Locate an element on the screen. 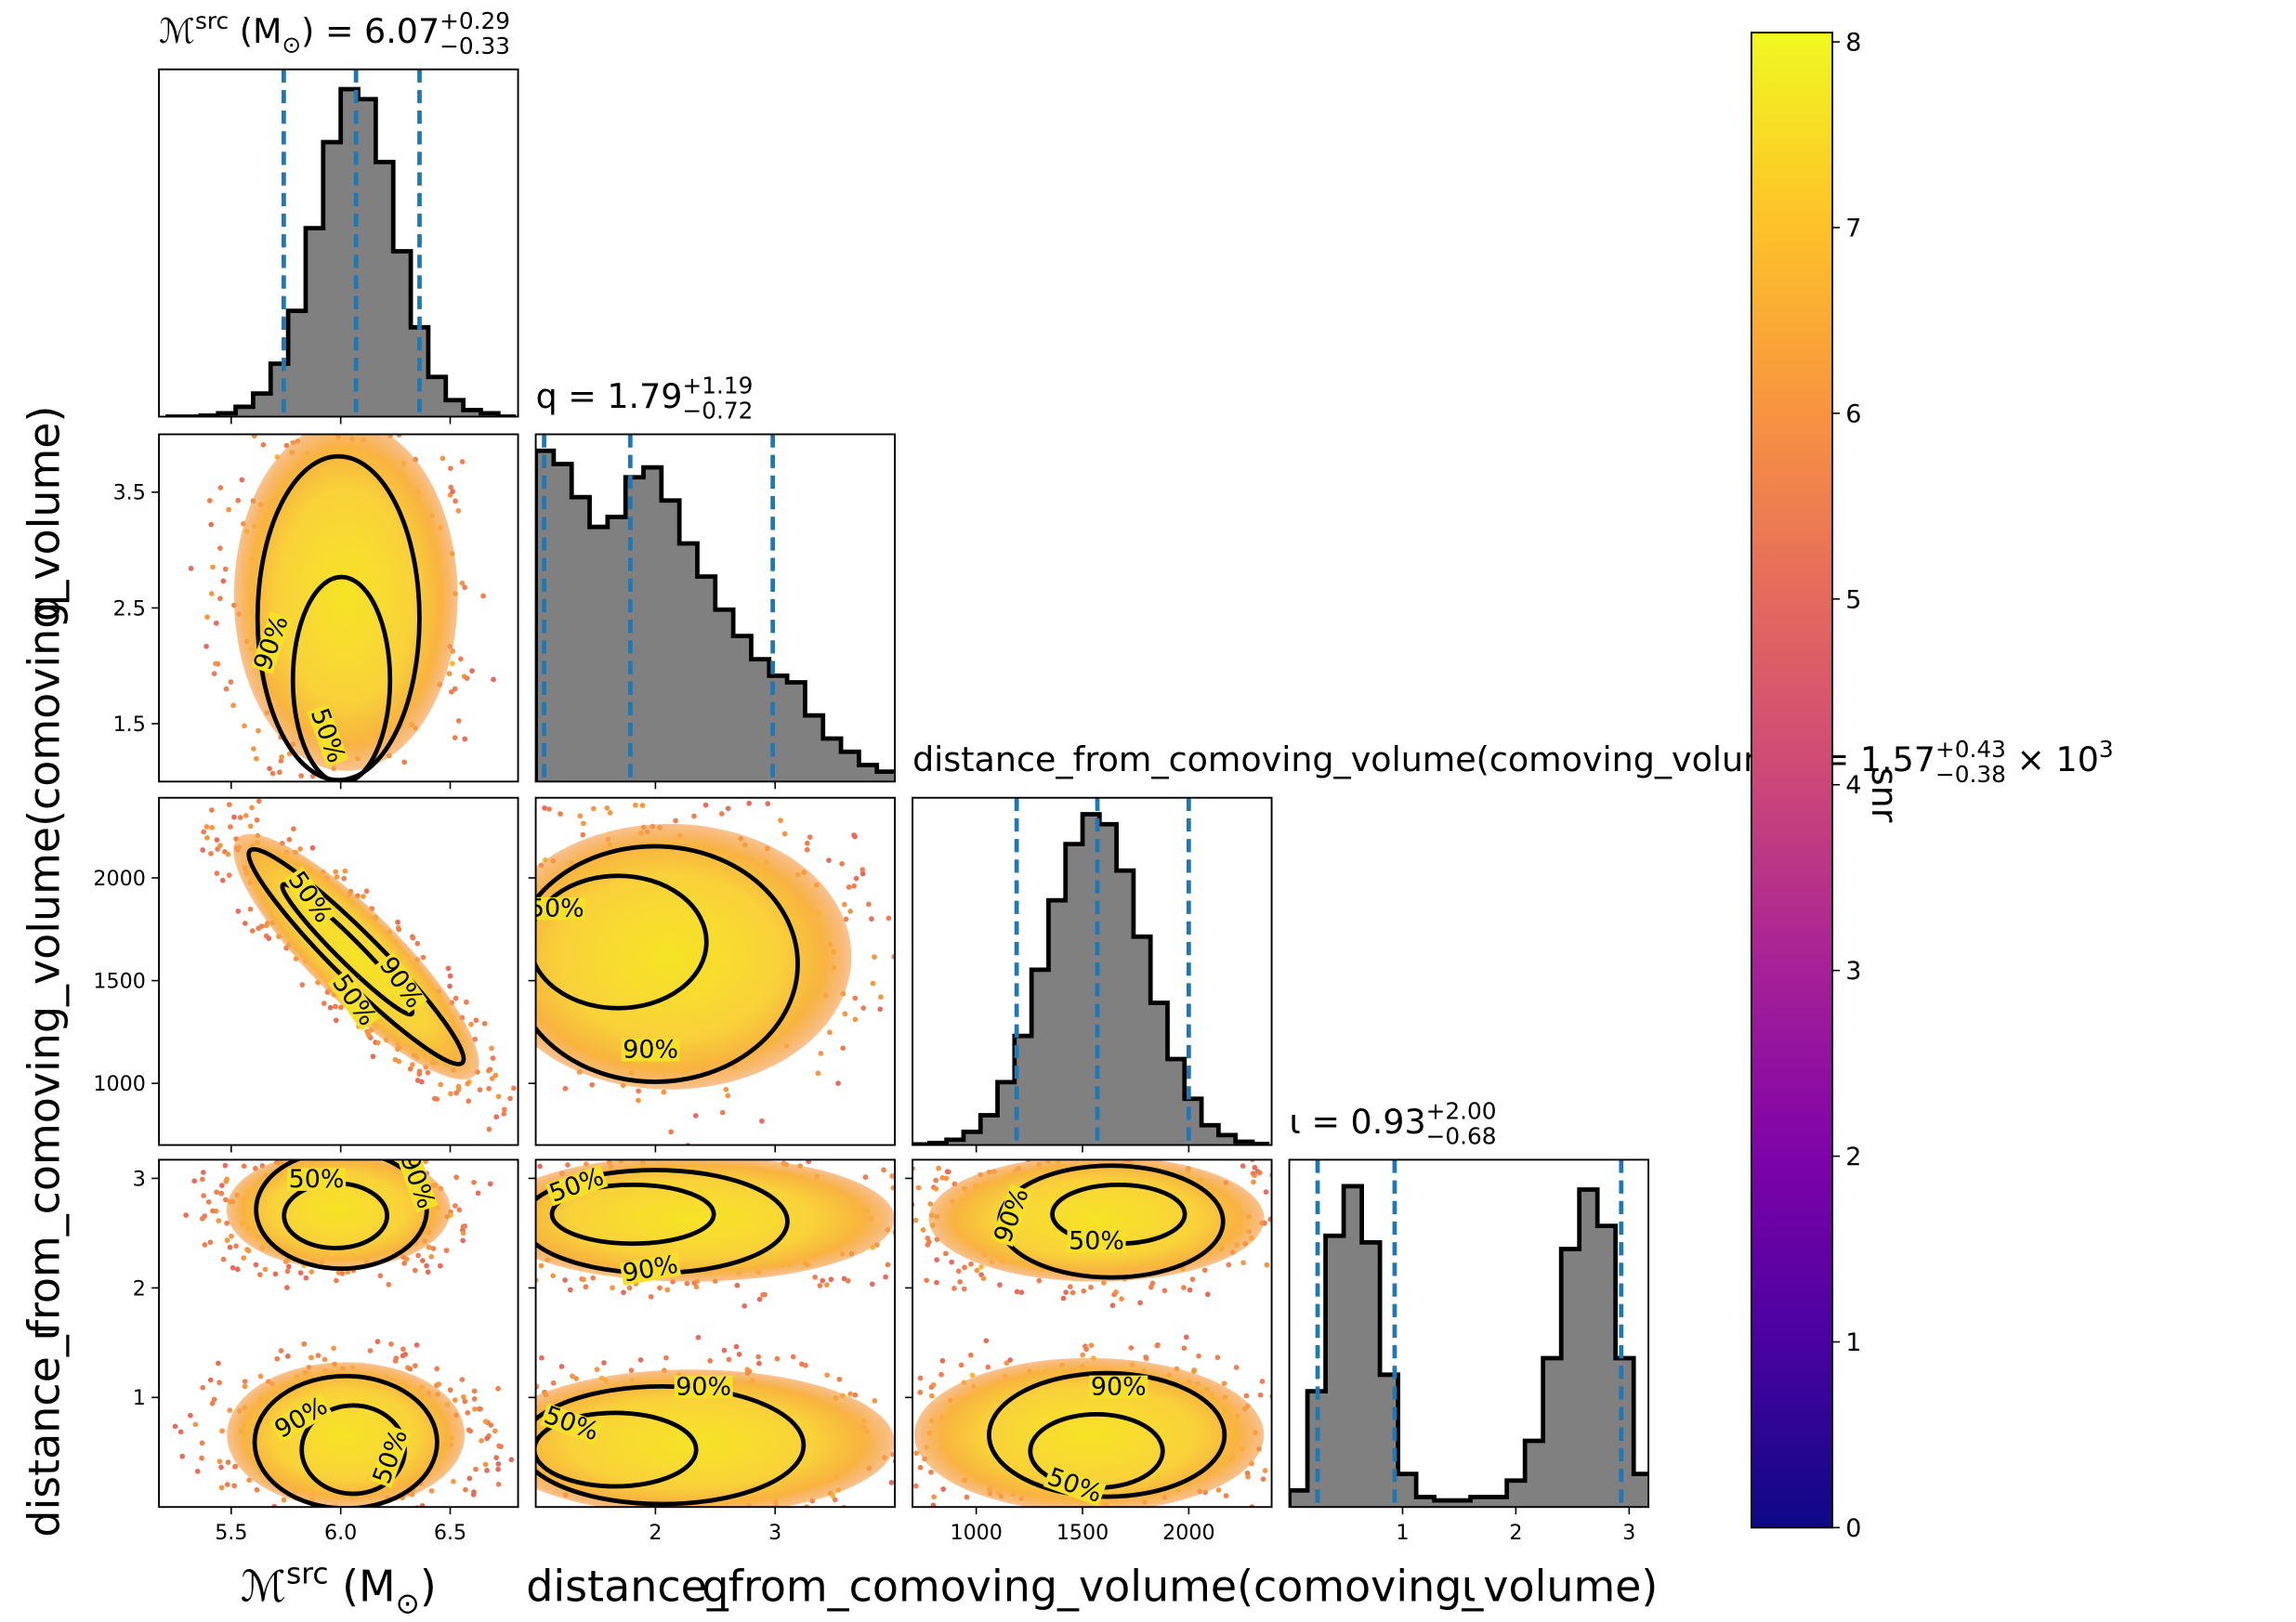  histogram is located at coordinates (1469, 1333).